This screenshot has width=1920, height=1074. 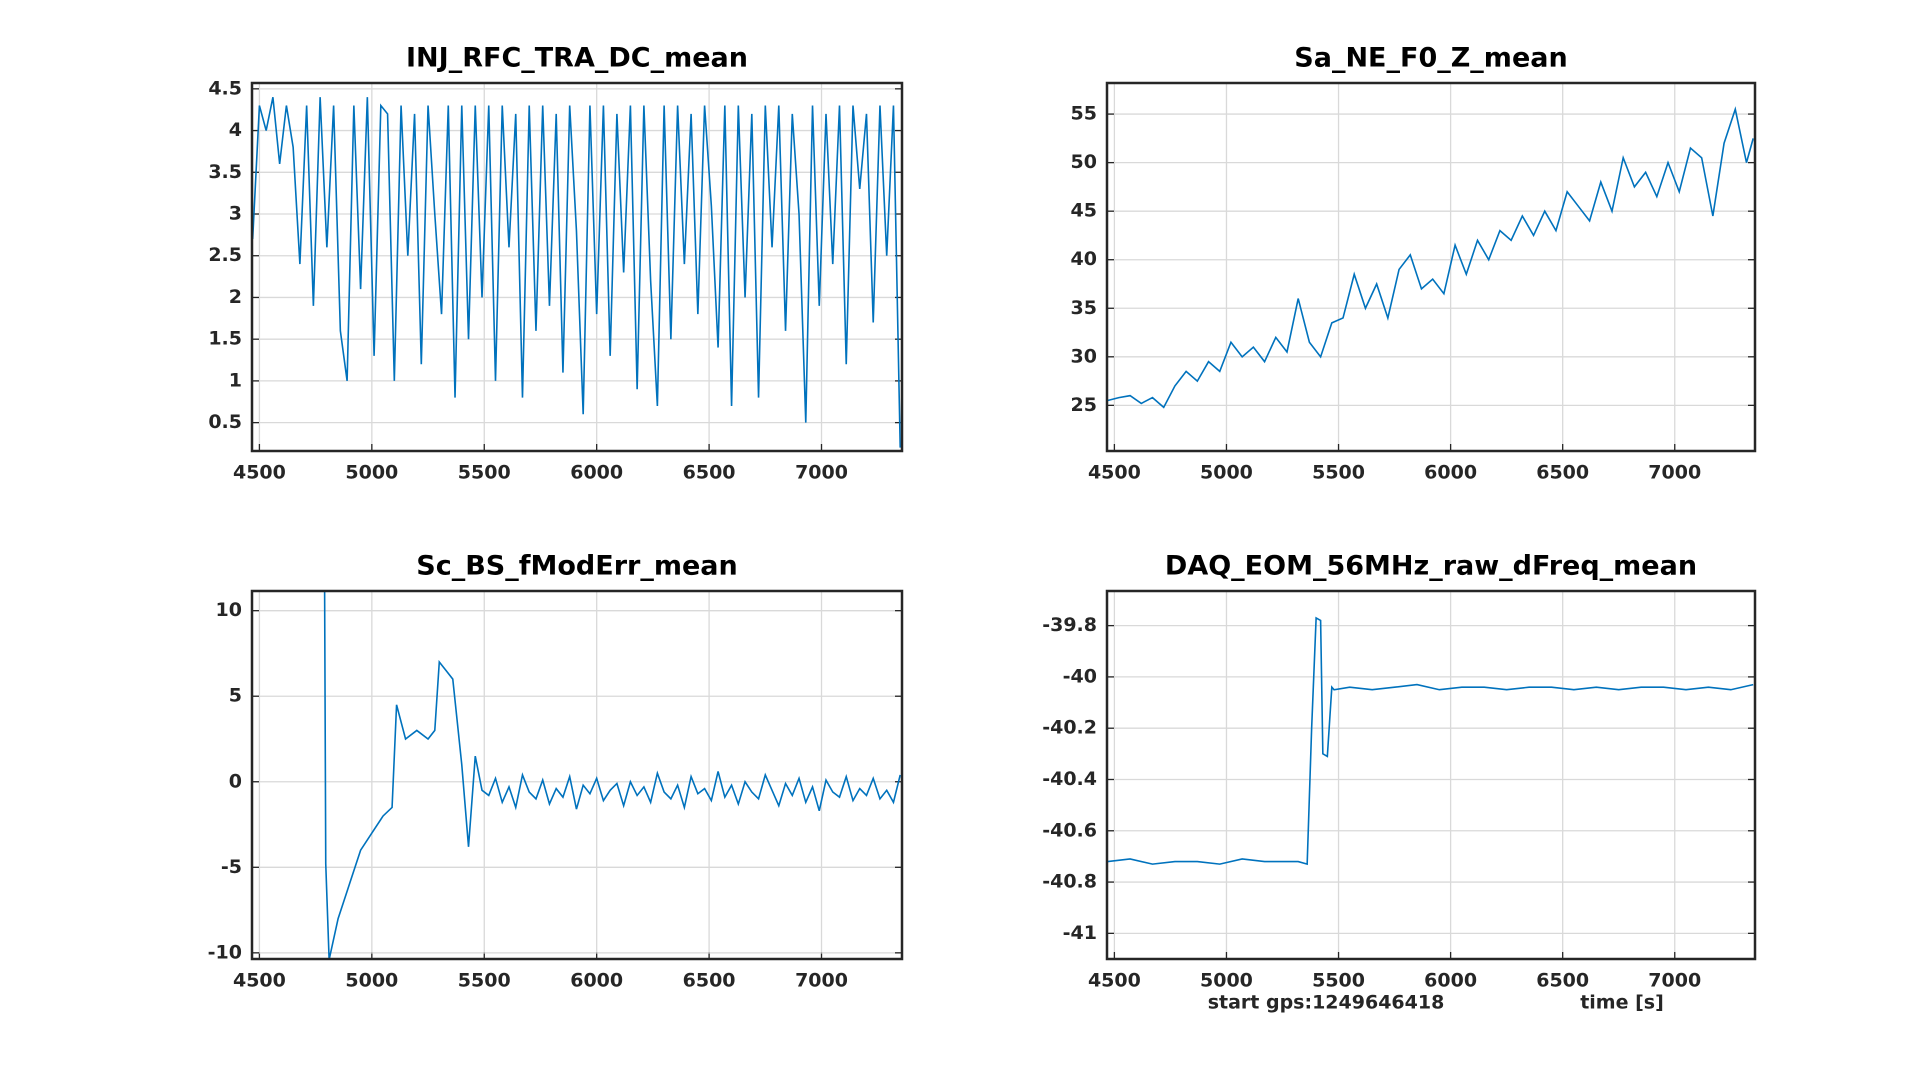 I want to click on y-tick-label: -40.4, so click(x=1069, y=779).